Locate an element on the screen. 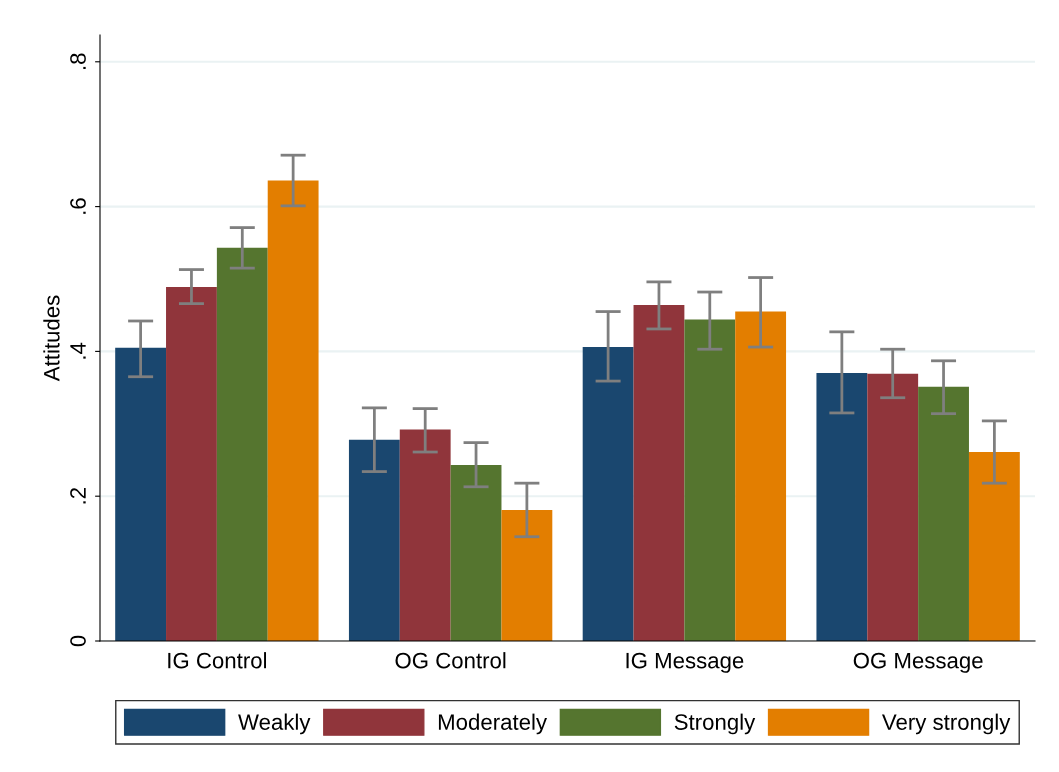  legend-label: Weakly is located at coordinates (274, 724).